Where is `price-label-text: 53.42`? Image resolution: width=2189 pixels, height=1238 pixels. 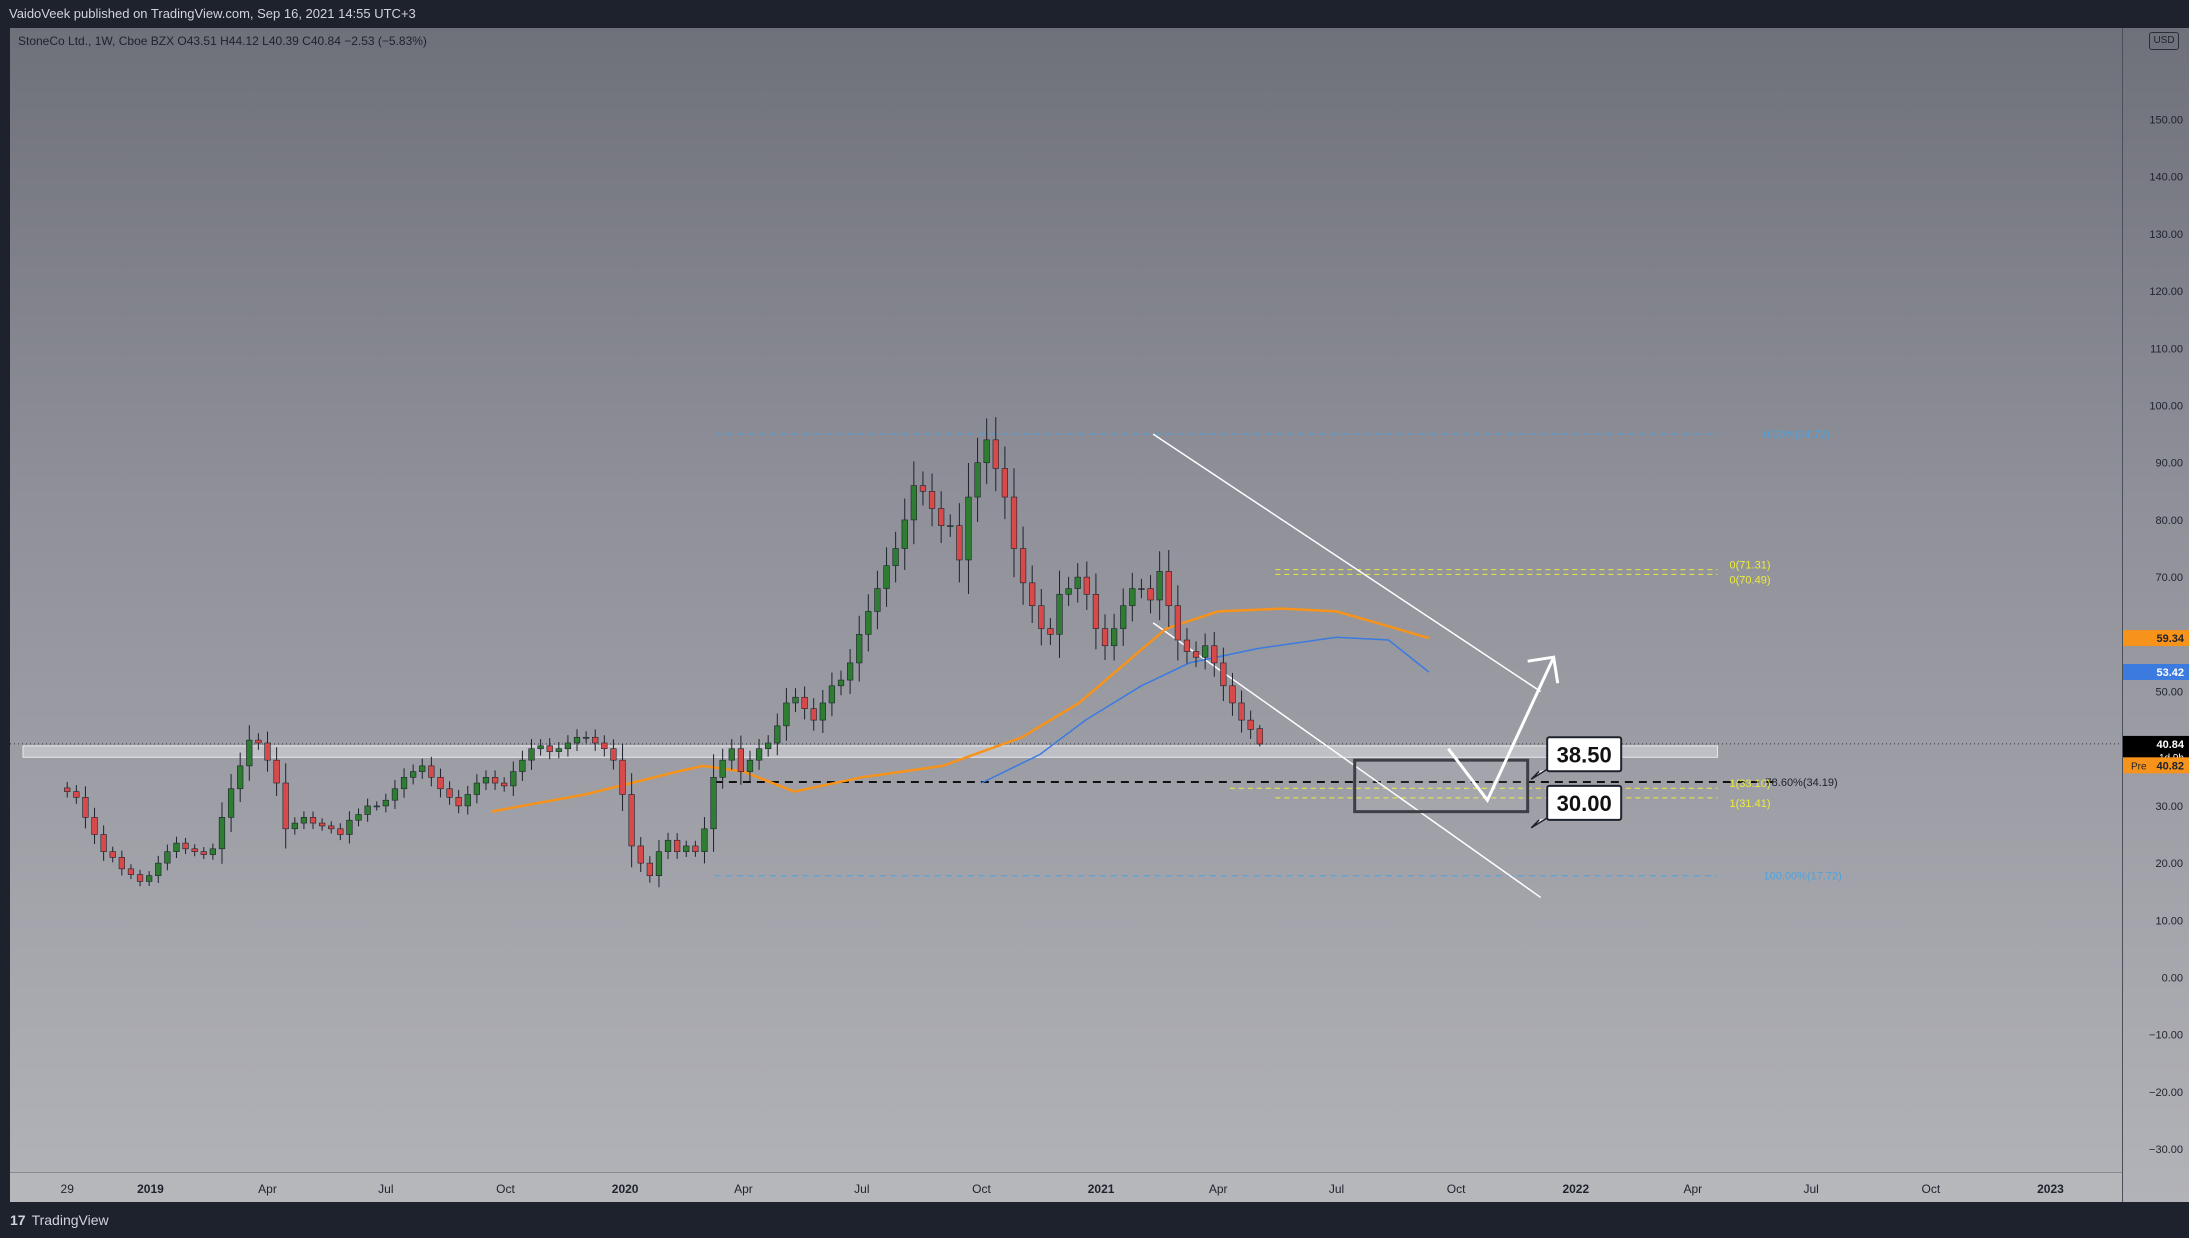
price-label-text: 53.42 is located at coordinates (2170, 673).